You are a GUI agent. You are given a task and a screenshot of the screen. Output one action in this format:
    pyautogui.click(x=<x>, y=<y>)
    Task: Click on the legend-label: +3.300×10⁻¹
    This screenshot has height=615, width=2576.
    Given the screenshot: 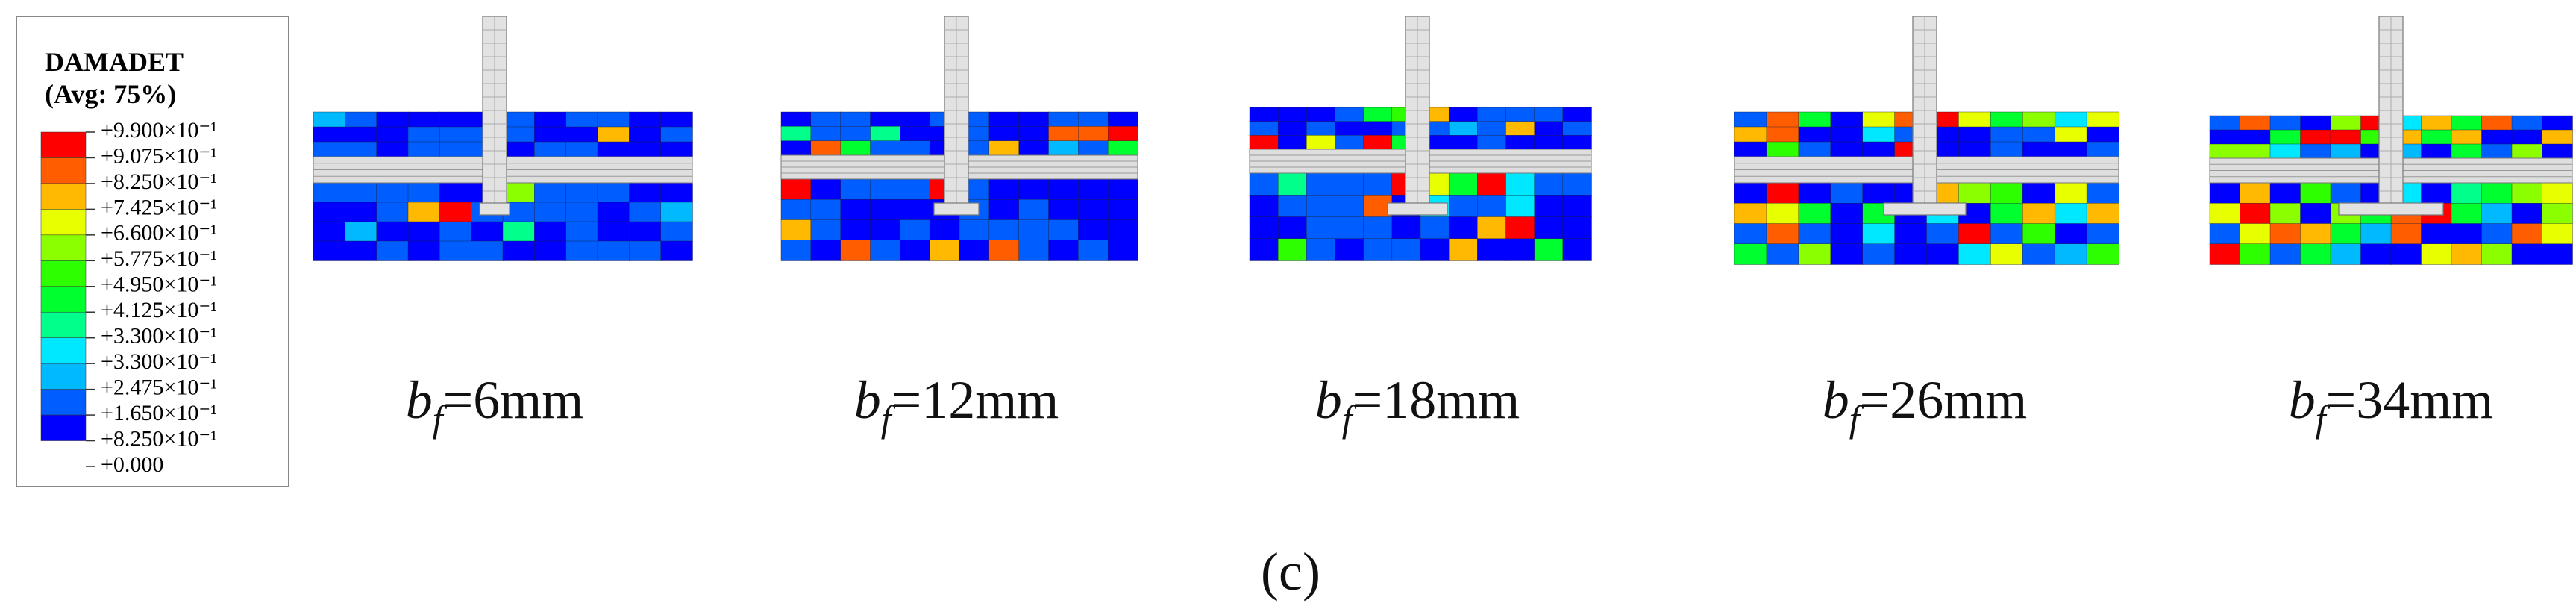 What is the action you would take?
    pyautogui.click(x=159, y=361)
    